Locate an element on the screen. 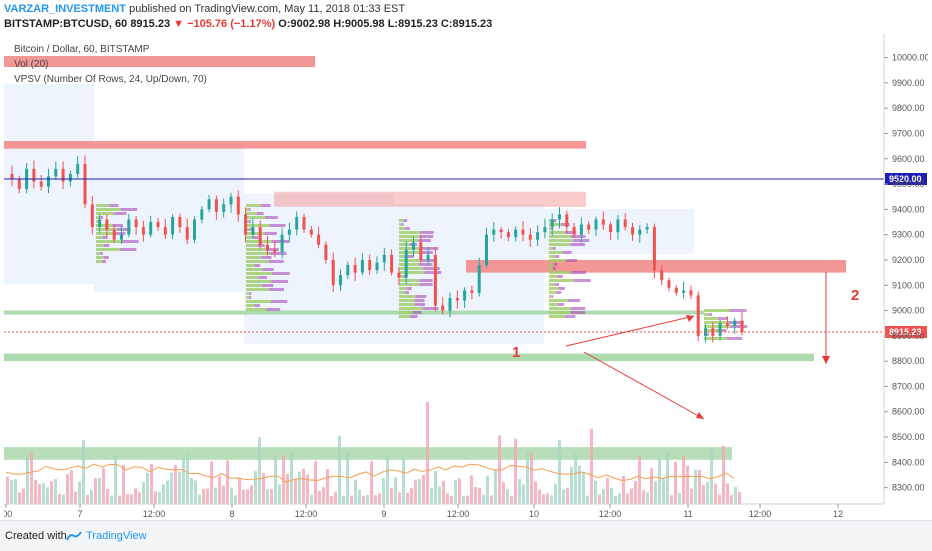 The width and height of the screenshot is (932, 551). price-tick-label: 9700.00 is located at coordinates (908, 133).